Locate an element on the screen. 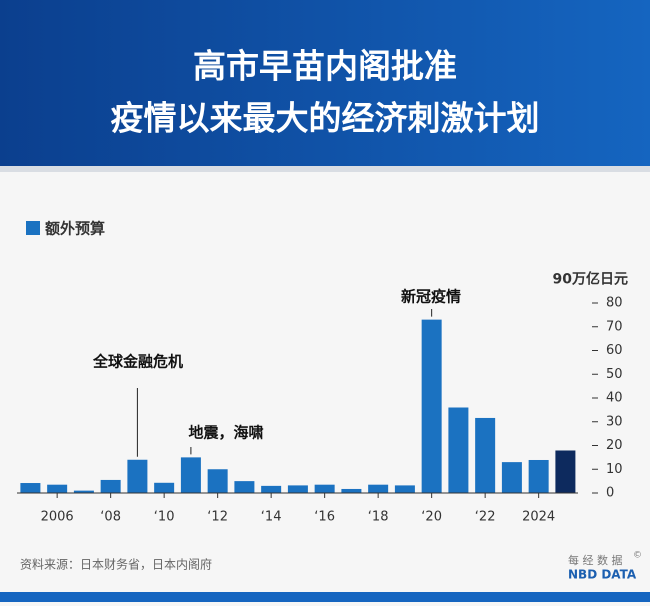 This screenshot has width=650, height=606. x-tick-label: 2024 is located at coordinates (538, 517).